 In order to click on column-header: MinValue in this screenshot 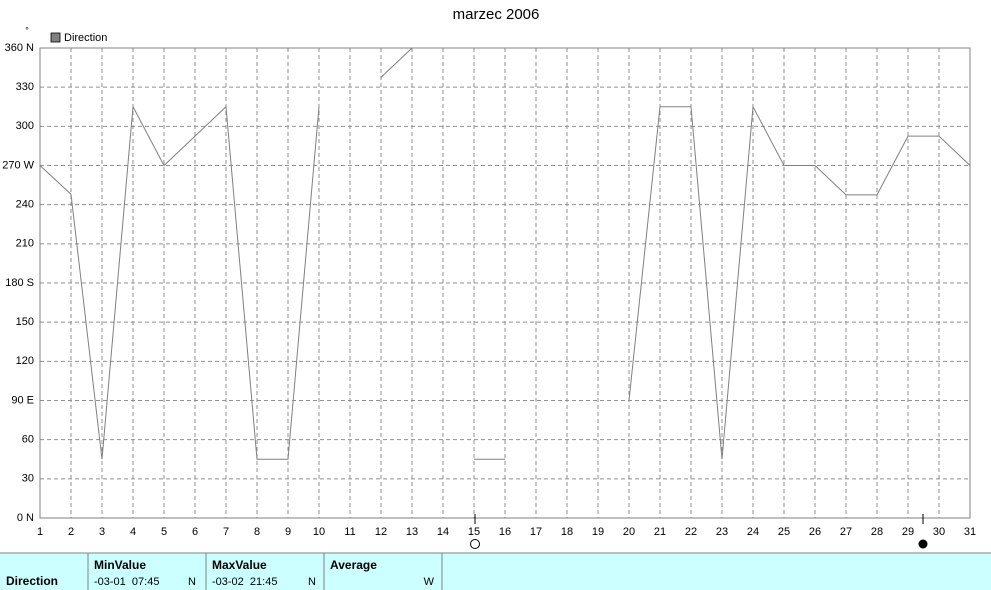, I will do `click(120, 565)`.